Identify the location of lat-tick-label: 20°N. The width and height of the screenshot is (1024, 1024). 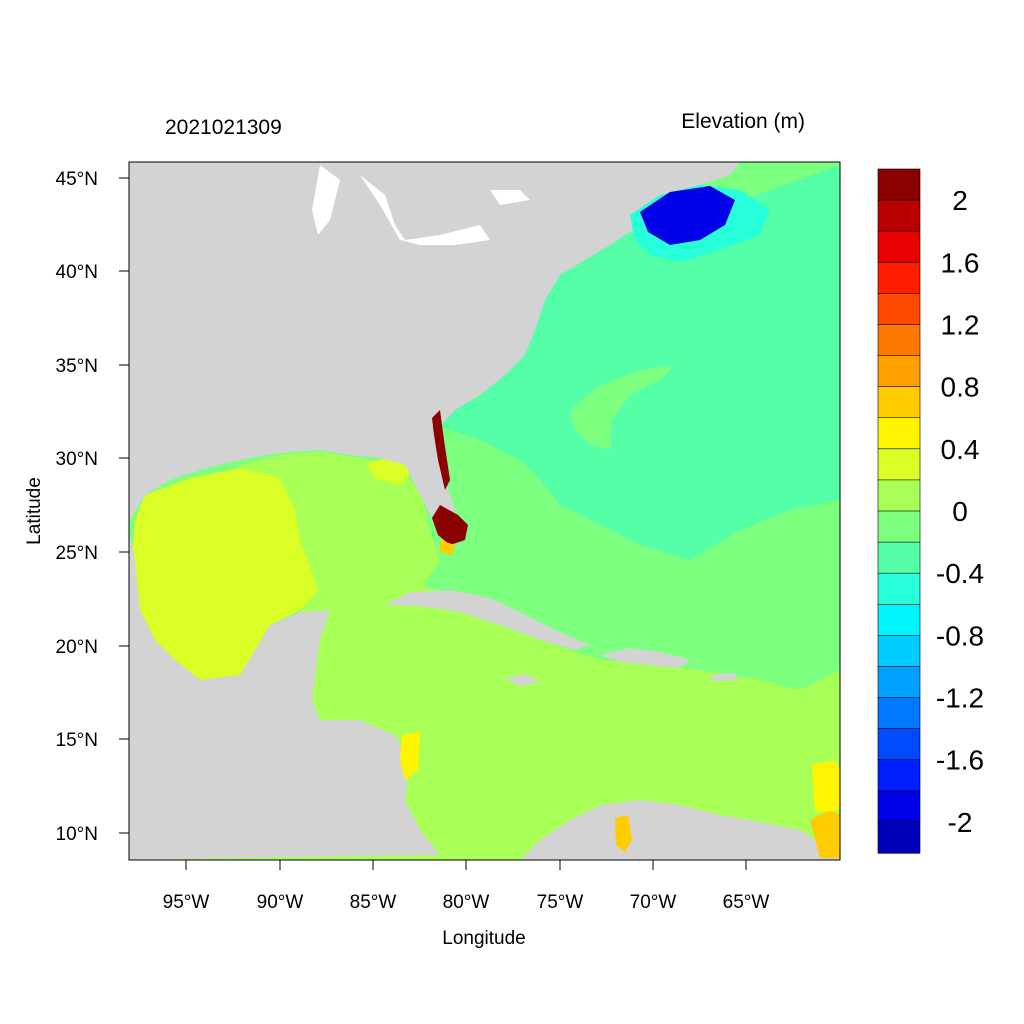
(77, 647).